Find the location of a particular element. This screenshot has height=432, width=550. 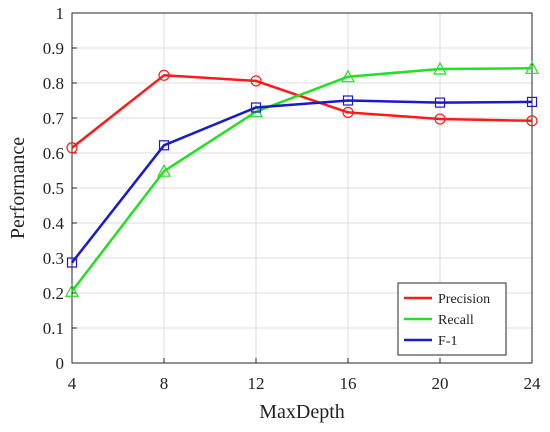

y-tick-label: 0.3 is located at coordinates (53, 258).